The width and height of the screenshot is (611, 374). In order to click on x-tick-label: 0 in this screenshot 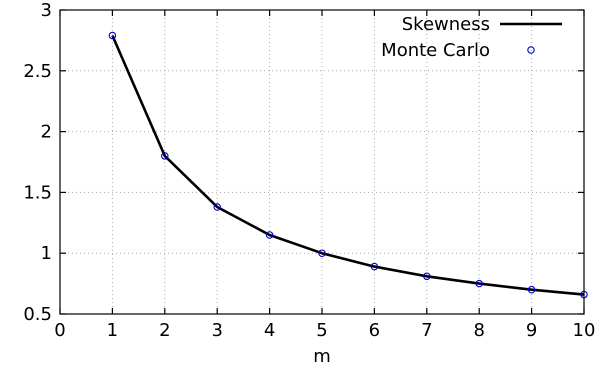, I will do `click(59, 330)`.